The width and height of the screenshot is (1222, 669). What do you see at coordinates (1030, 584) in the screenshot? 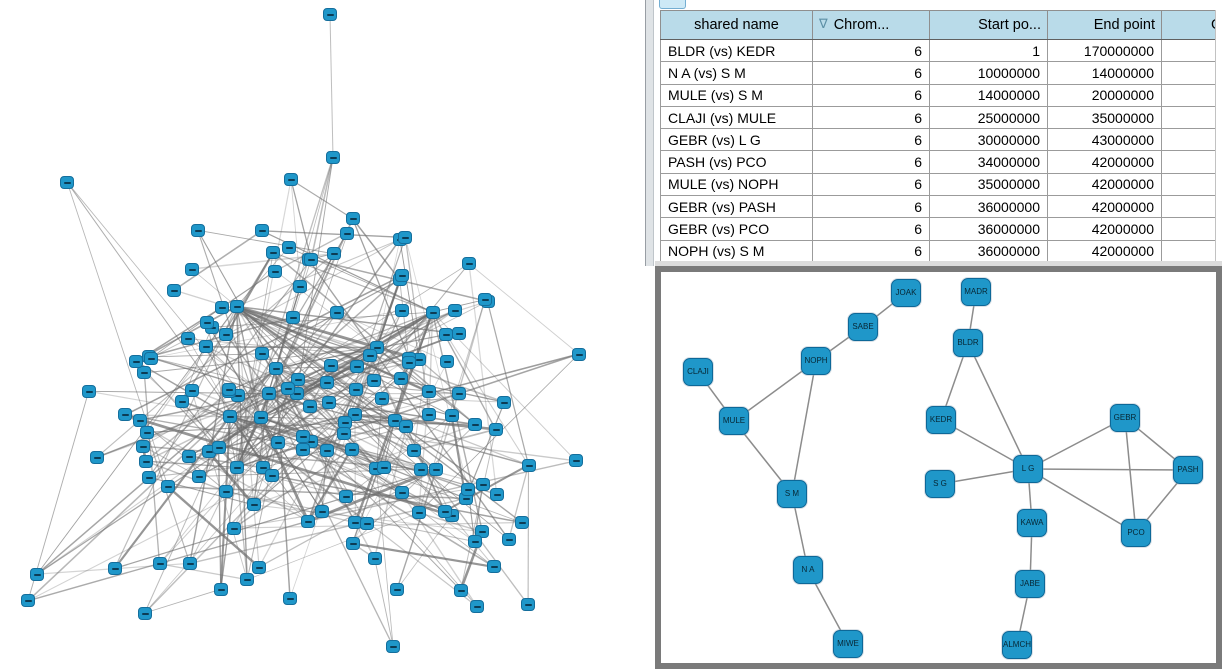
I see `network-node-jabe: JABE` at bounding box center [1030, 584].